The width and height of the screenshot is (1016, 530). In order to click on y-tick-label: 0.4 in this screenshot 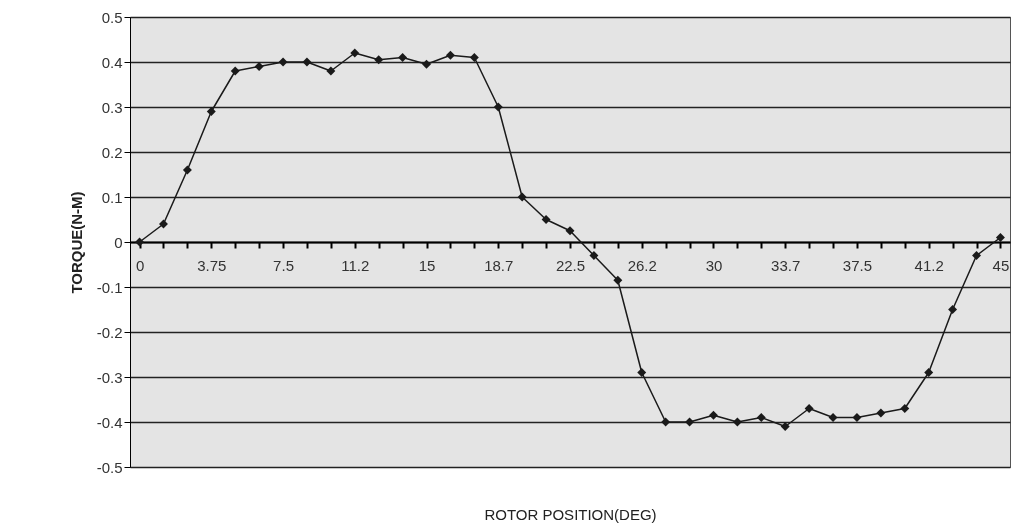, I will do `click(112, 62)`.